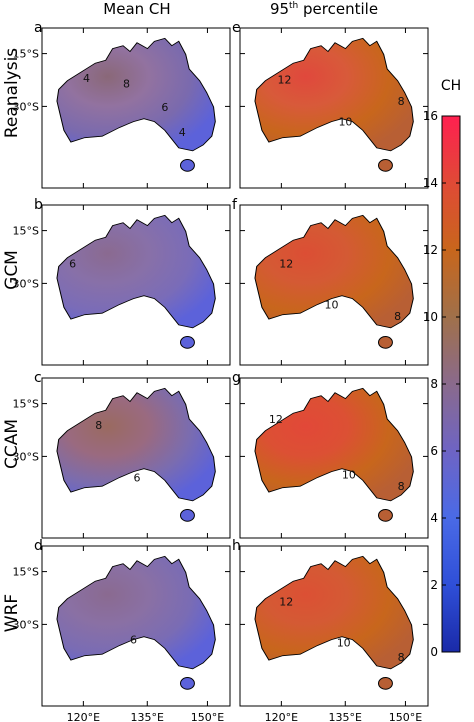 This screenshot has width=474, height=722. I want to click on panel-letter: a, so click(38, 28).